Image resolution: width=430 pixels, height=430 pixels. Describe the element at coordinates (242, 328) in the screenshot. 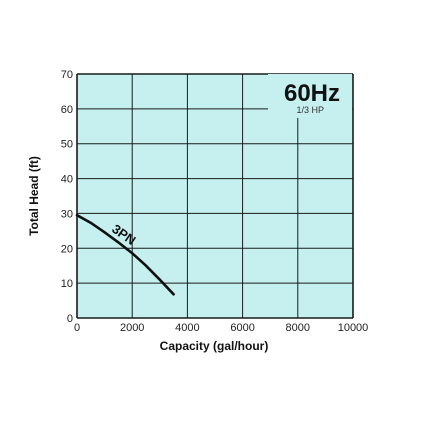

I see `x-tick-label: 6000` at that location.